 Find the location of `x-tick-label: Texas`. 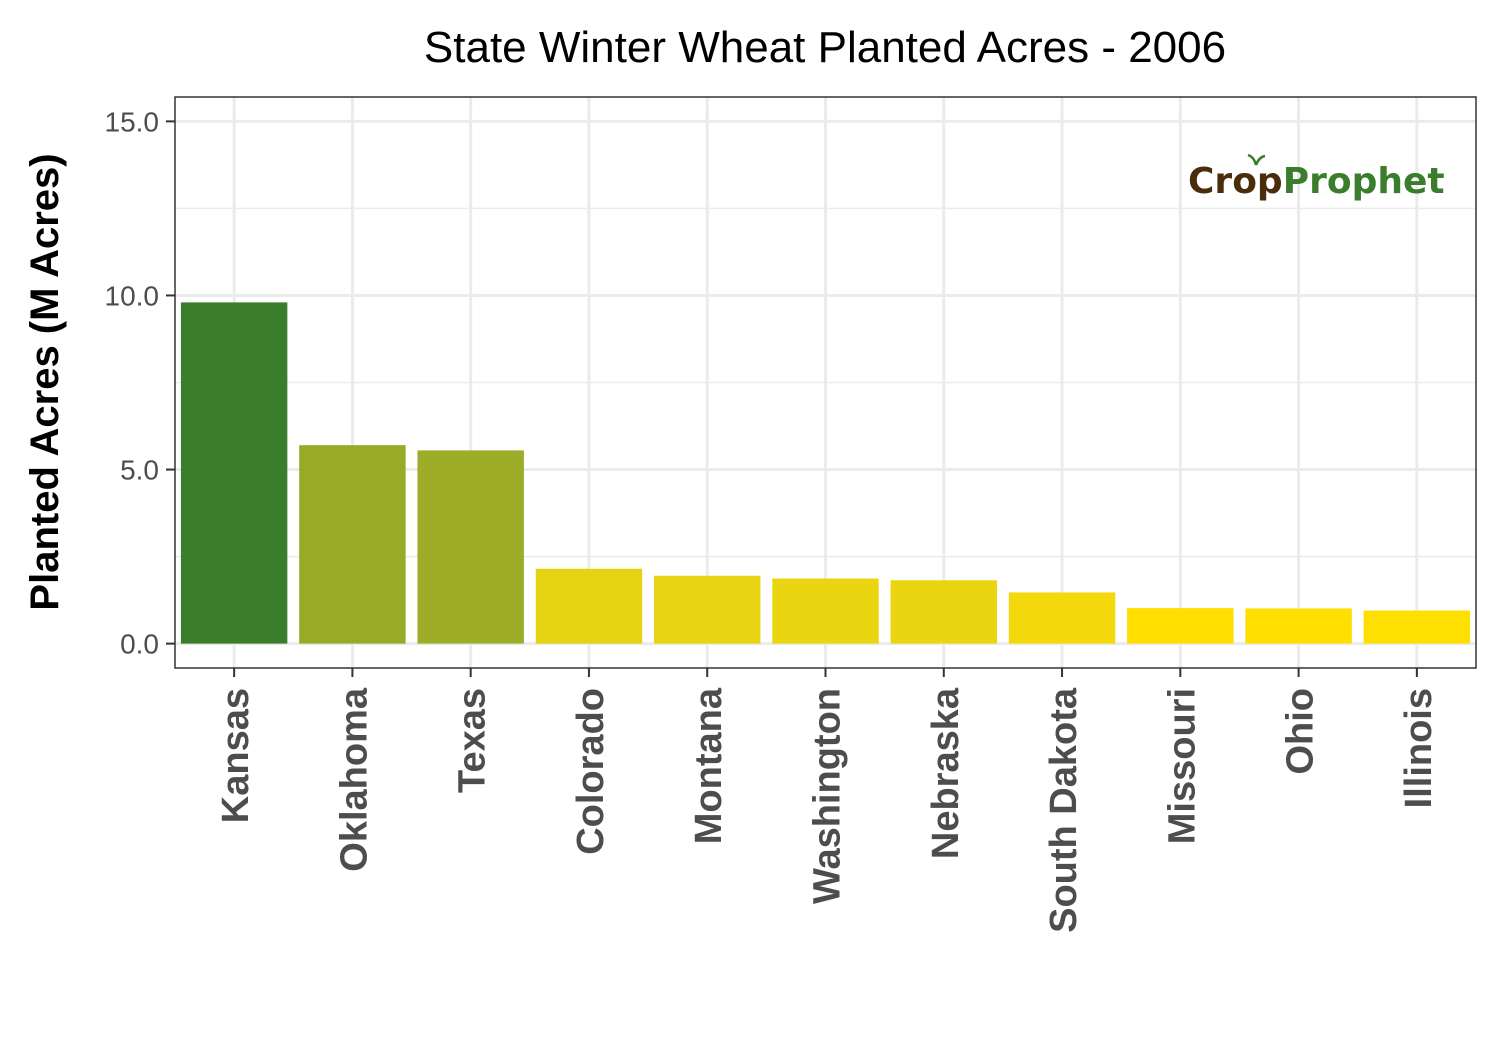

x-tick-label: Texas is located at coordinates (473, 740).